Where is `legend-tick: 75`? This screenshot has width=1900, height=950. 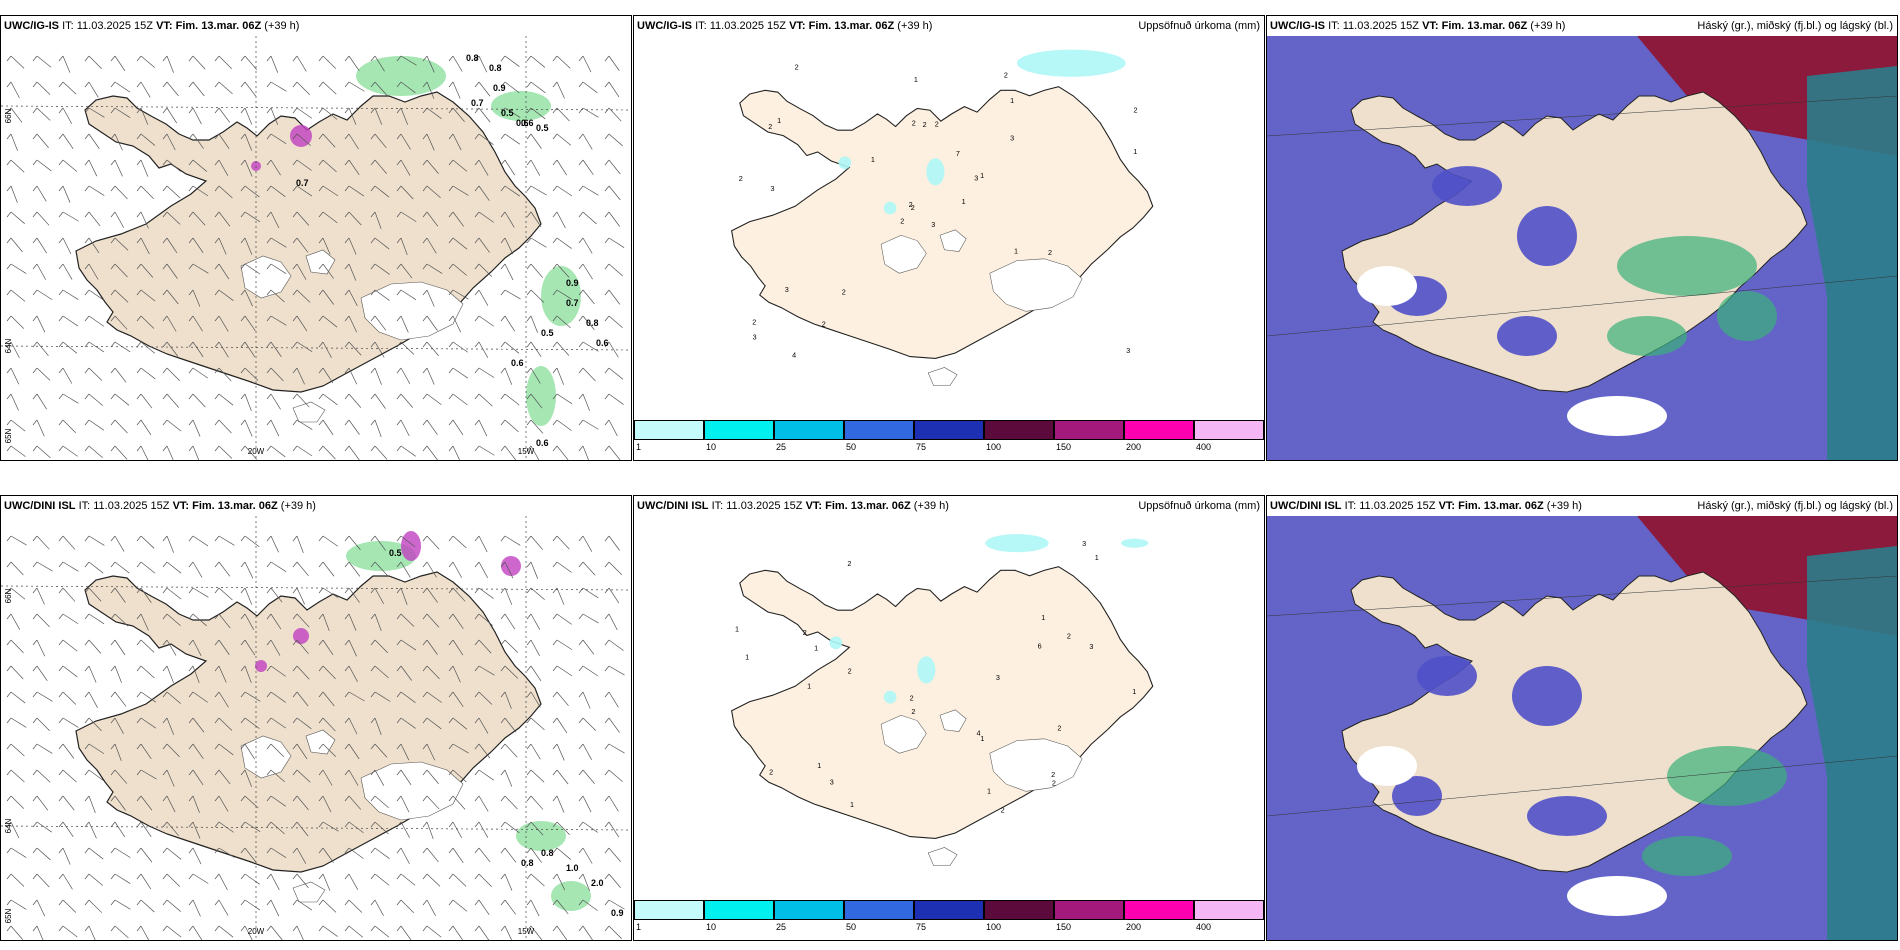 legend-tick: 75 is located at coordinates (921, 927).